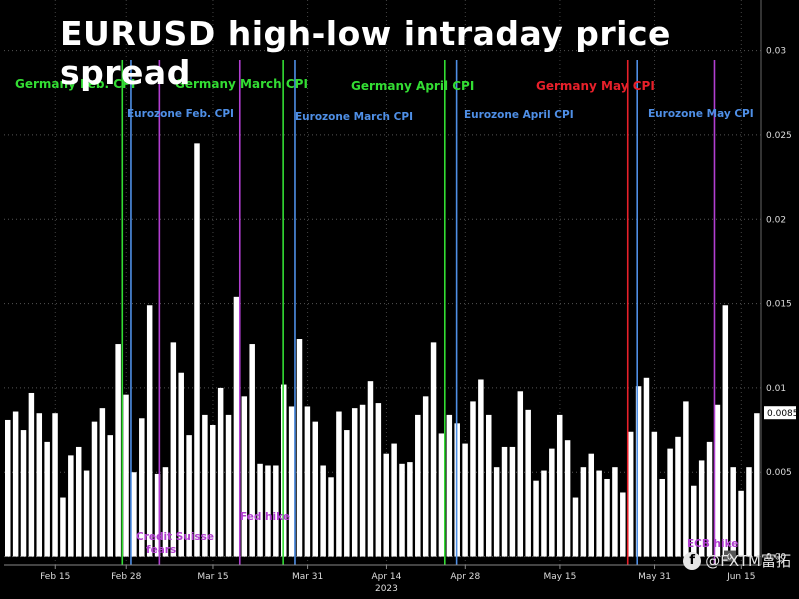 This screenshot has width=799, height=599. What do you see at coordinates (126, 577) in the screenshot?
I see `x-tick-label: Feb 28` at bounding box center [126, 577].